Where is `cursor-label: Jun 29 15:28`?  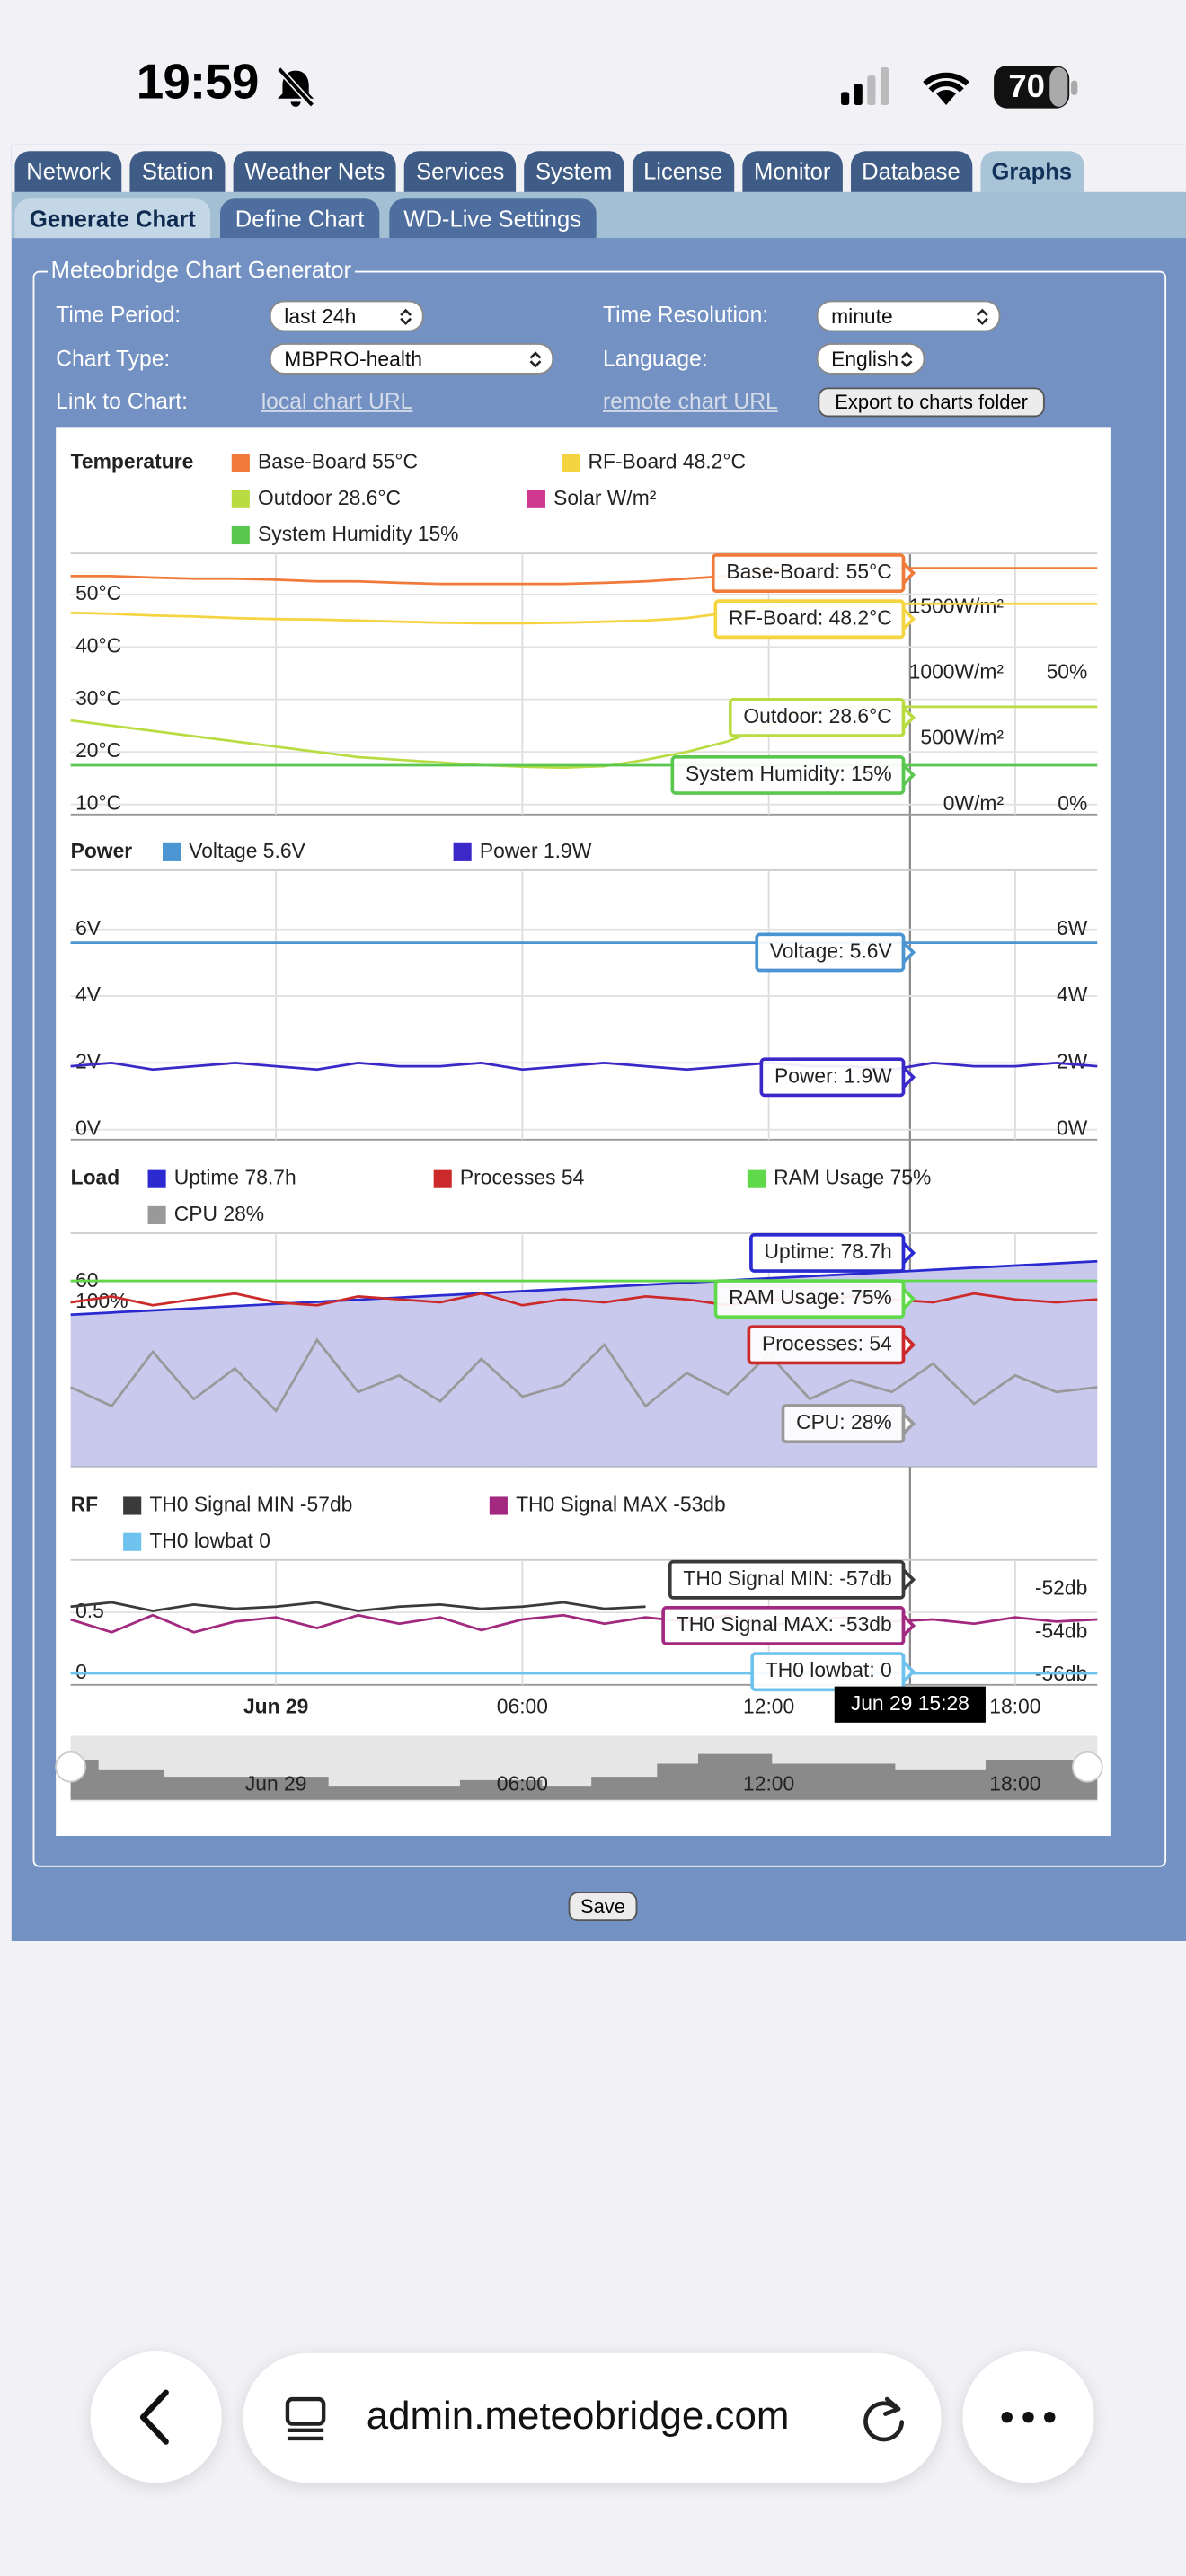 cursor-label: Jun 29 15:28 is located at coordinates (910, 1703).